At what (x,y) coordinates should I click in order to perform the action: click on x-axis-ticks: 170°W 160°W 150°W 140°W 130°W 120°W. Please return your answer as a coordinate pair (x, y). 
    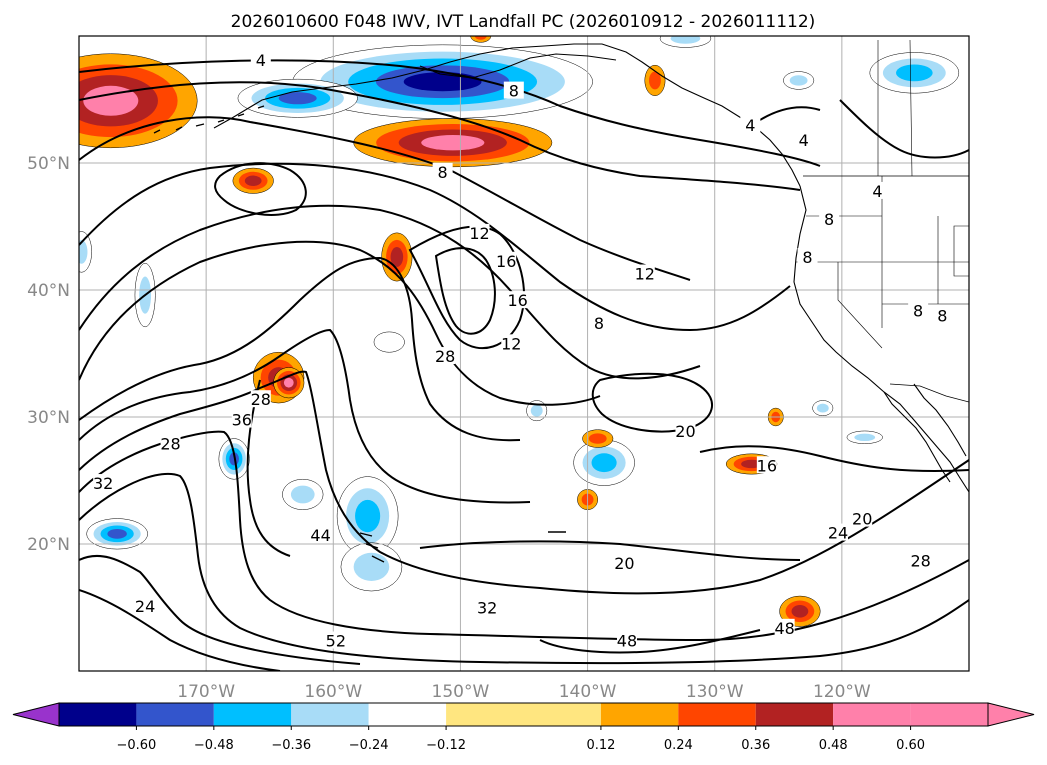
    Looking at the image, I should click on (524, 692).